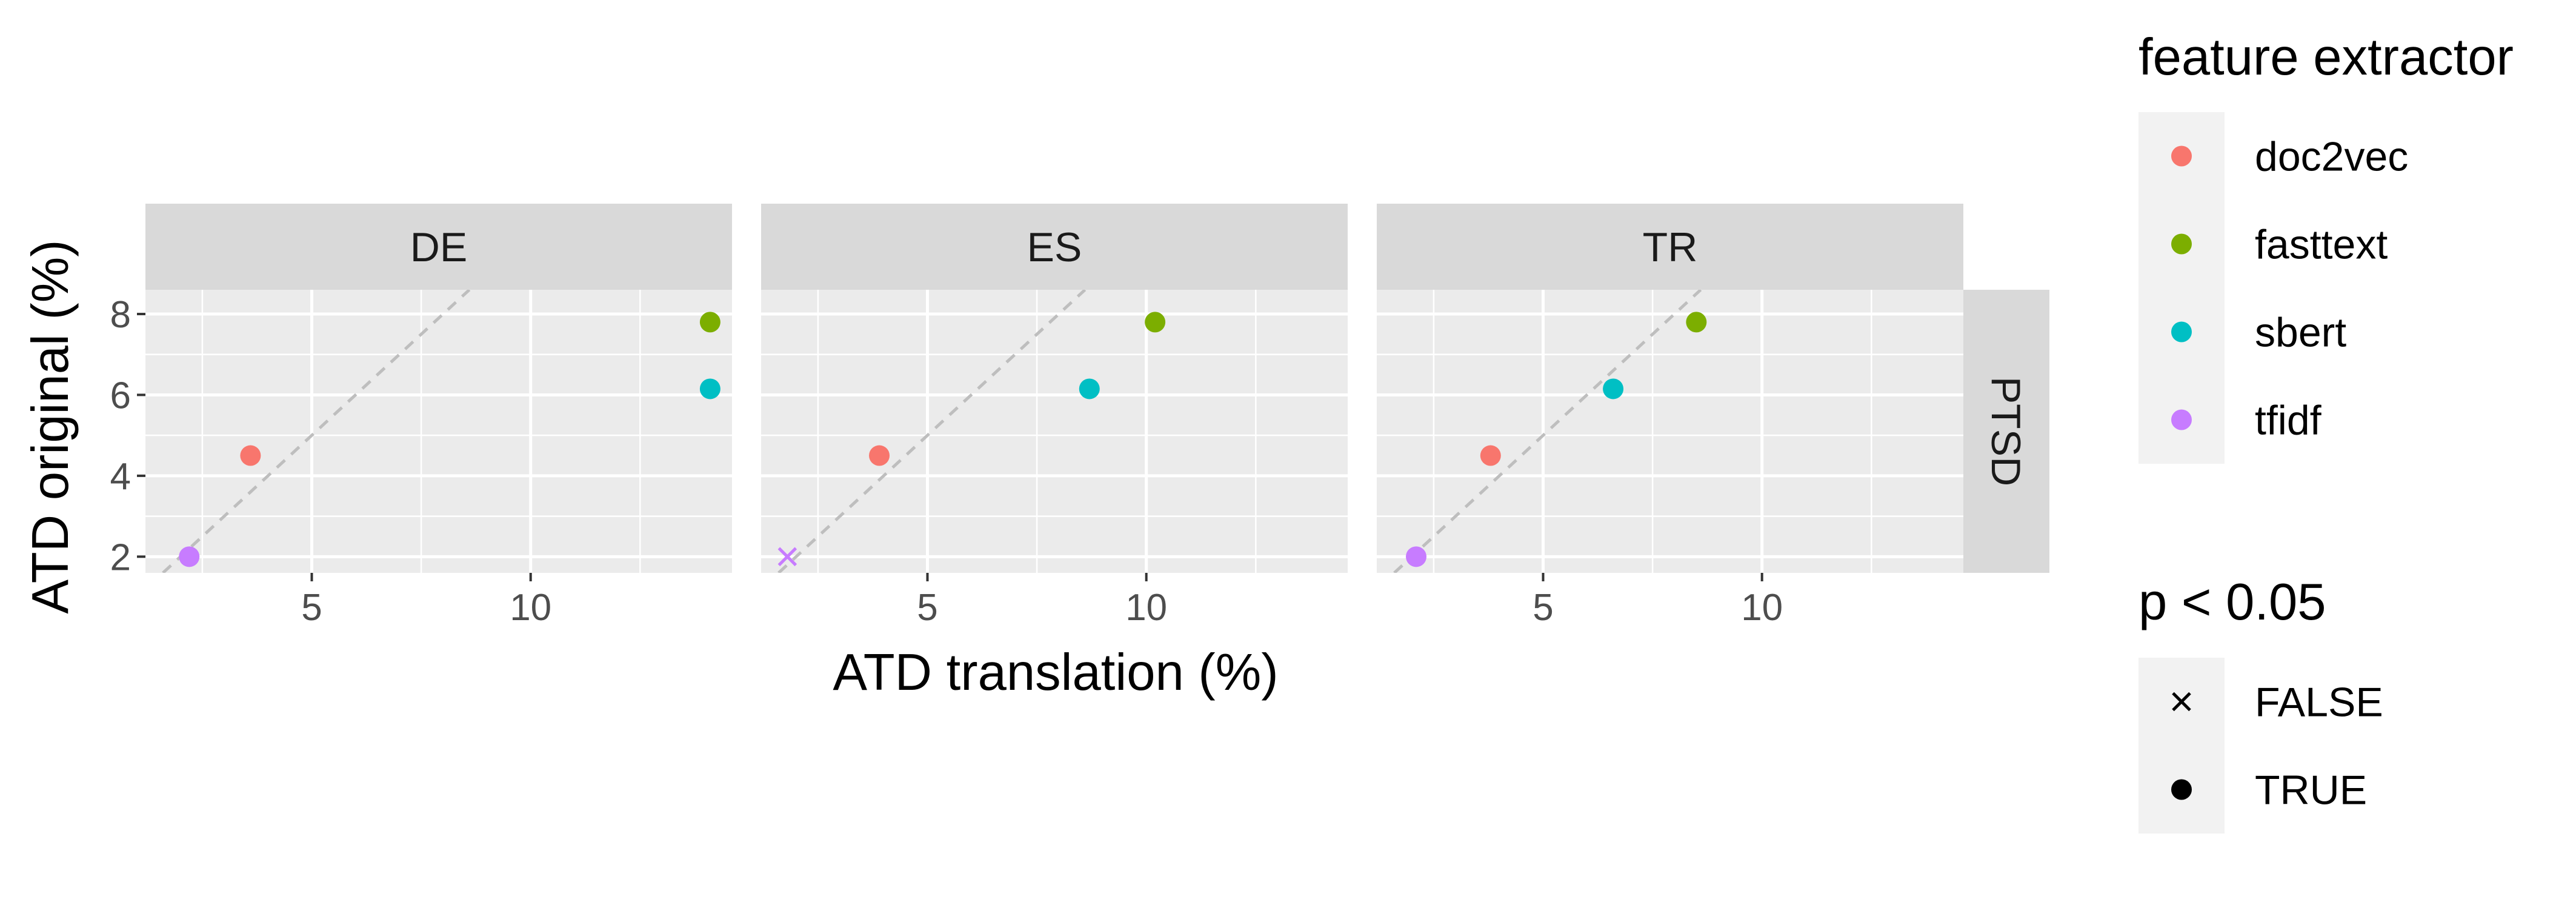 This screenshot has width=2576, height=902. I want to click on legend-key-fasttext, so click(2181, 244).